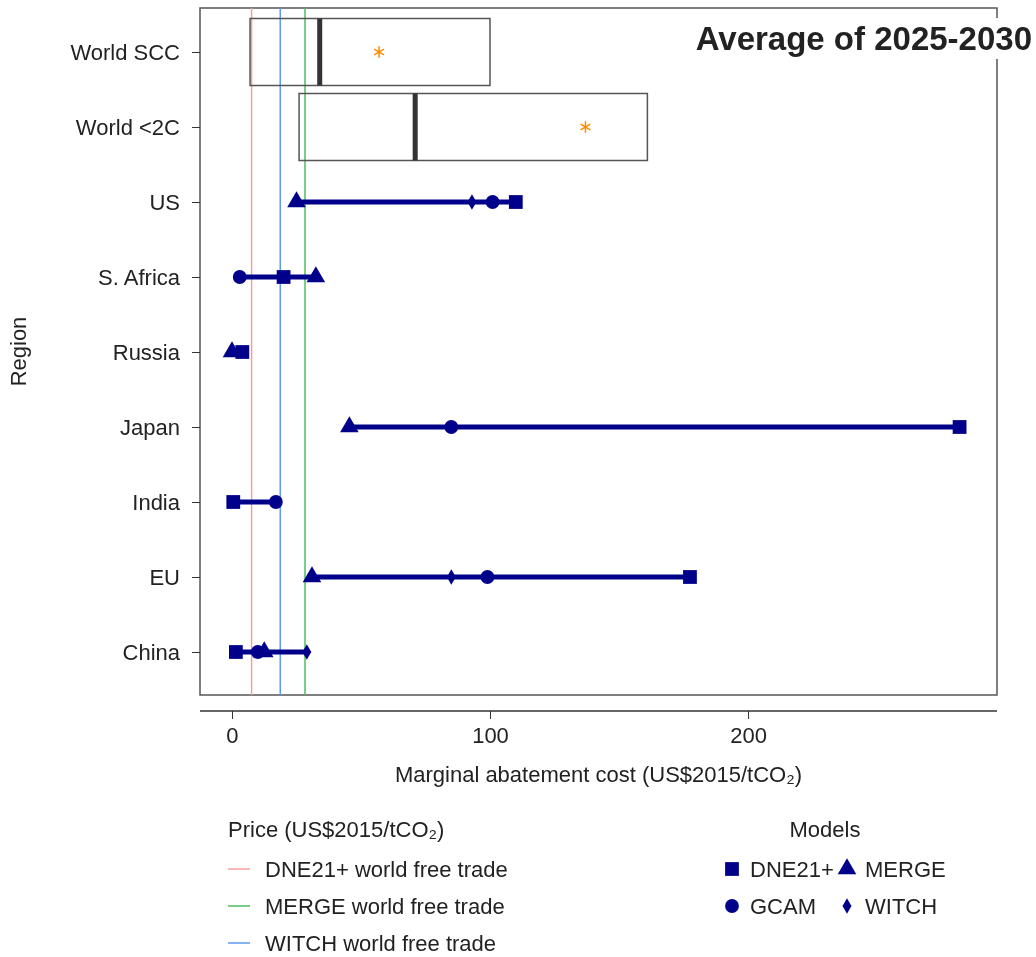 This screenshot has height=957, width=1036. I want to click on y-tick-label: Japan, so click(150, 427).